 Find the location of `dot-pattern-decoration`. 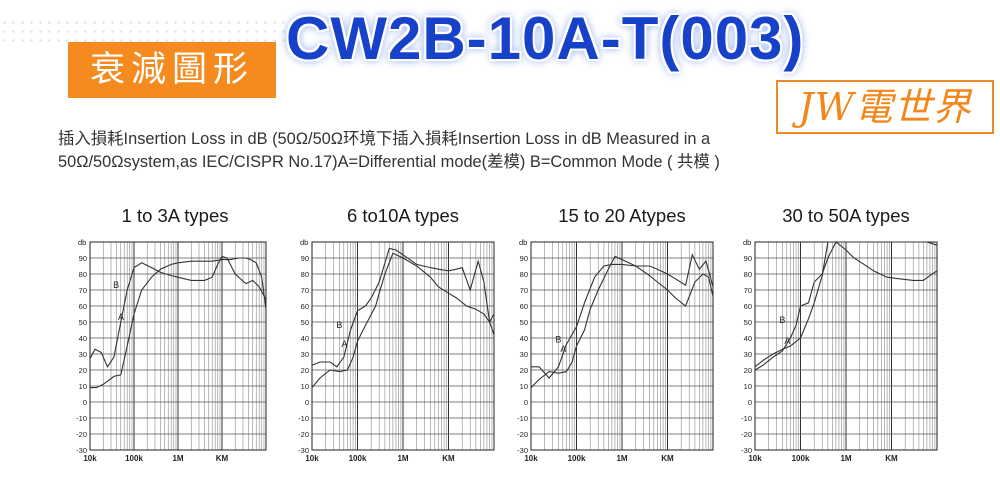

dot-pattern-decoration is located at coordinates (145, 31).